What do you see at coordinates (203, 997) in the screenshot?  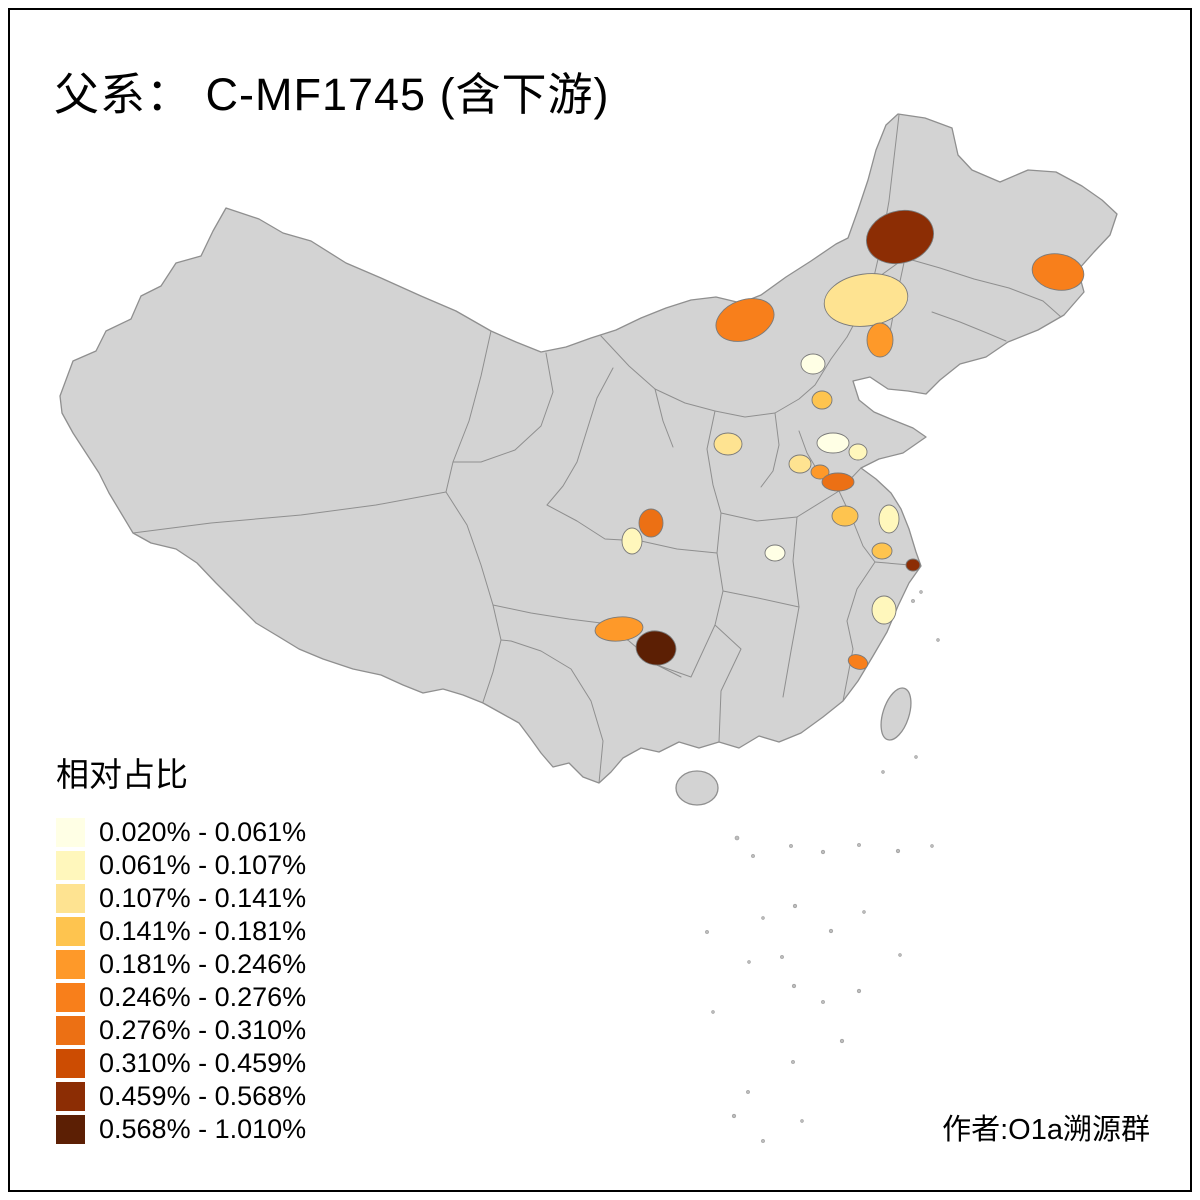 I see `legend-label: 0.246% - 0.276%` at bounding box center [203, 997].